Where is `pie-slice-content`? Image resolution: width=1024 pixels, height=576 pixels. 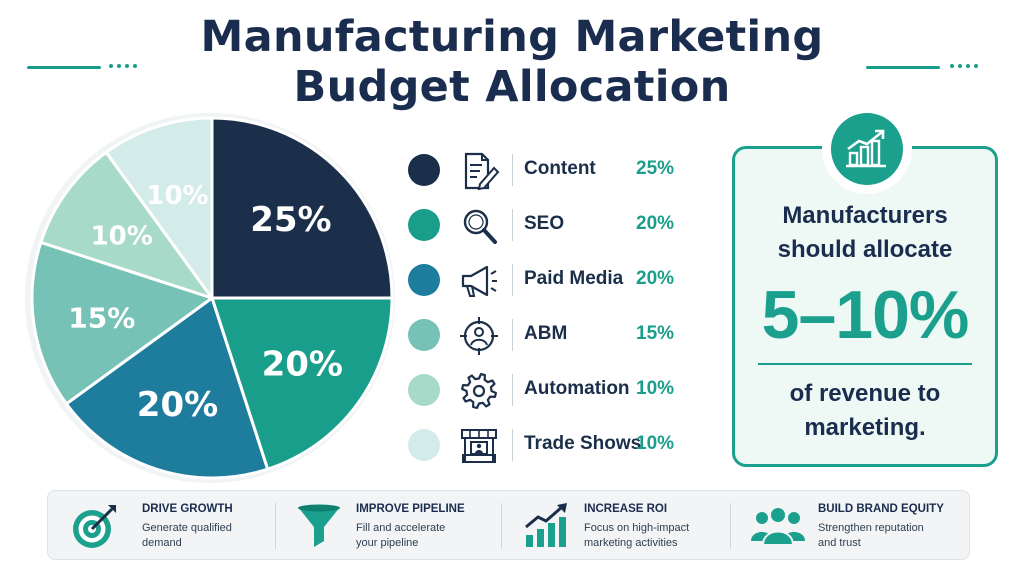
pie-slice-content is located at coordinates (302, 208).